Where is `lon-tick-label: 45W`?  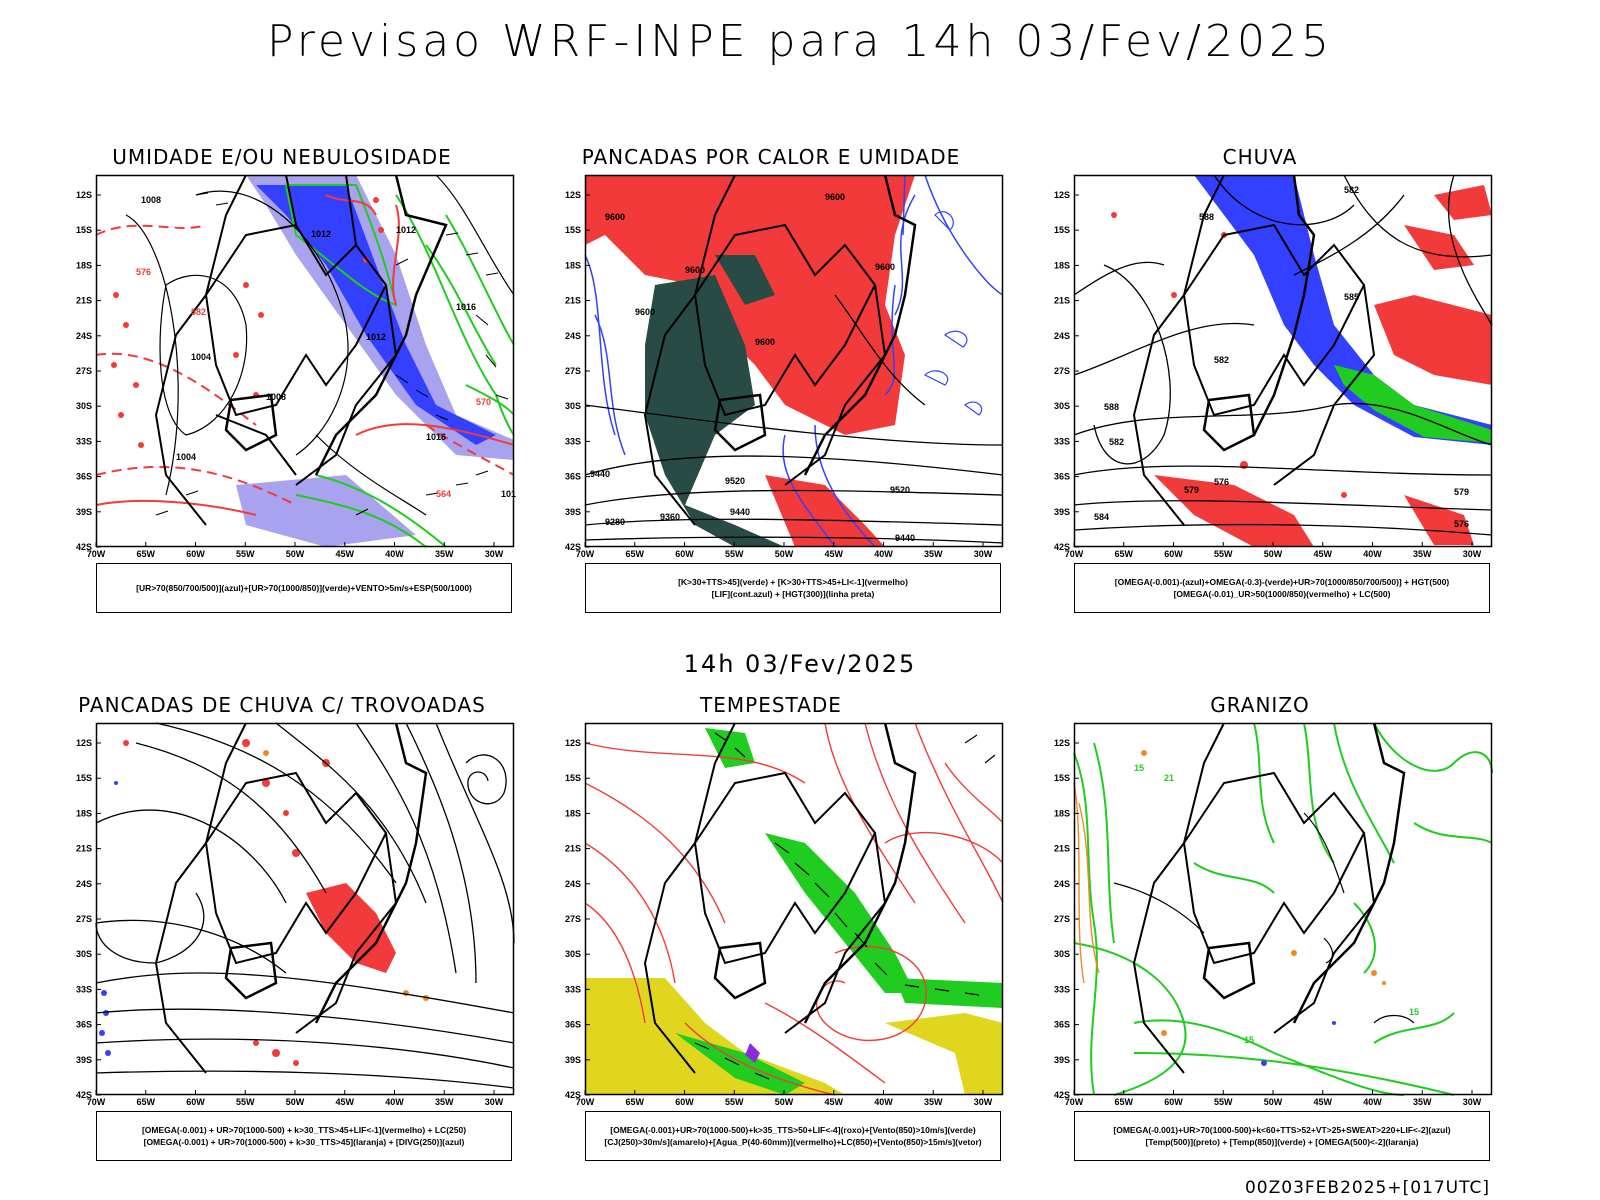 lon-tick-label: 45W is located at coordinates (344, 1102).